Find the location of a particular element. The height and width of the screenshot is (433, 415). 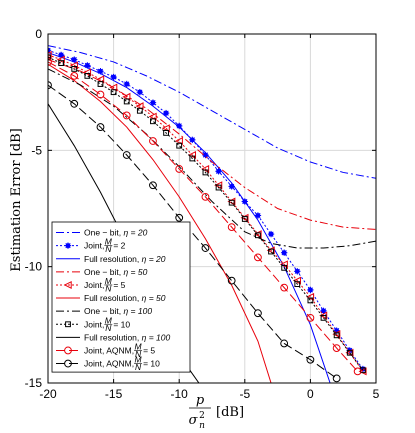

legend-entry: One − bit, η = 50 is located at coordinates (102, 272).